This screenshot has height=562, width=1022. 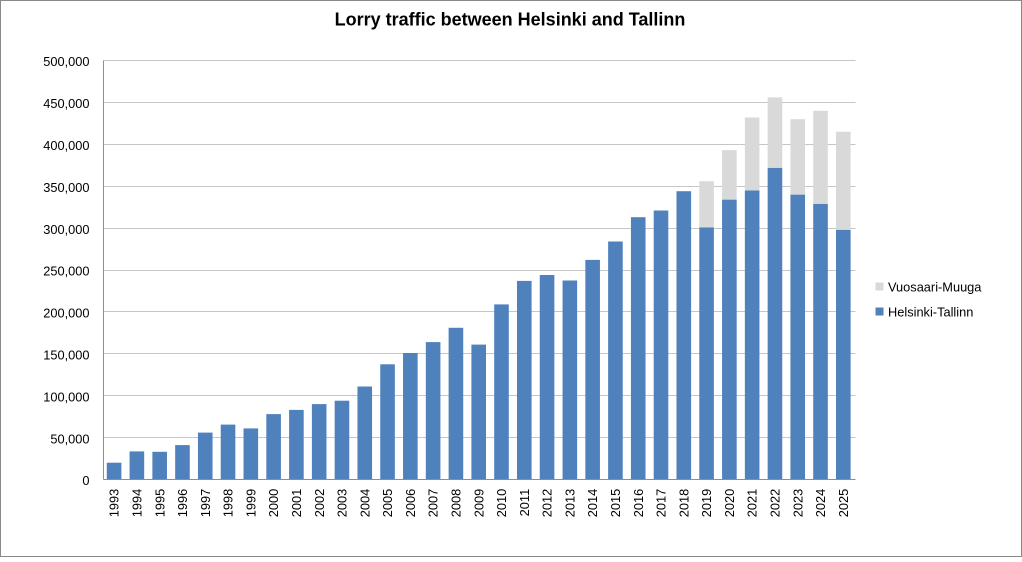 What do you see at coordinates (456, 503) in the screenshot?
I see `svg-text: 2008` at bounding box center [456, 503].